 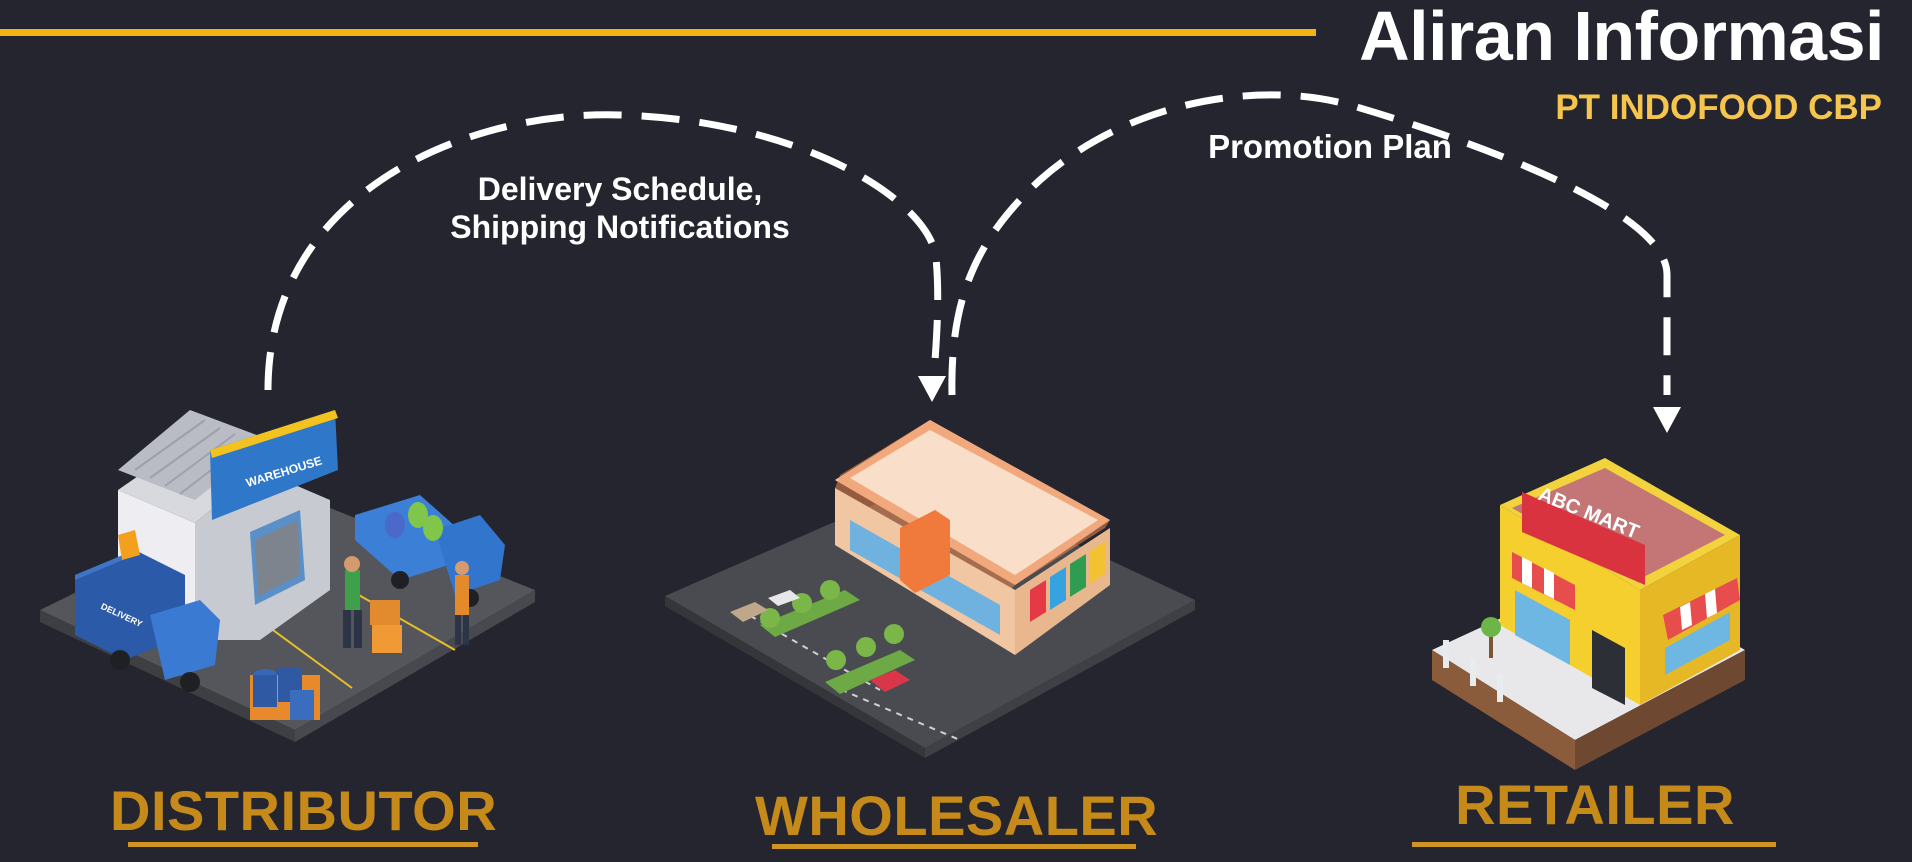 I want to click on header-accent-line, so click(x=658, y=32).